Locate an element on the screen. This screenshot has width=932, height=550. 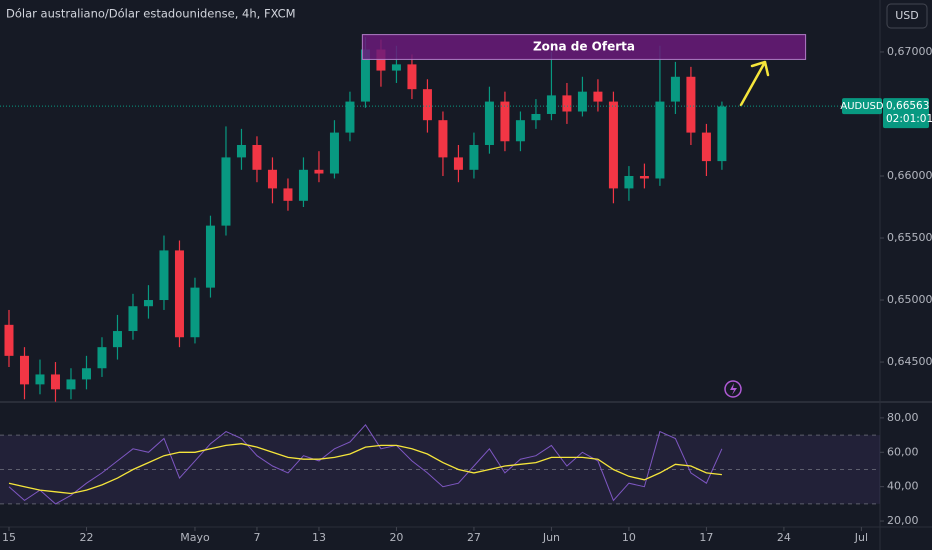
y-tick-label: 0,65500 is located at coordinates (909, 237).